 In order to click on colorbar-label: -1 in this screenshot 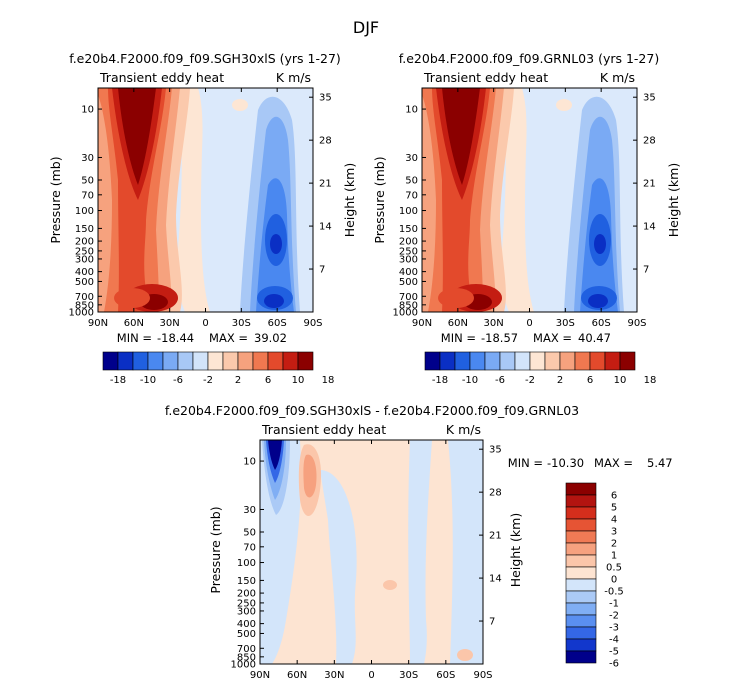, I will do `click(614, 604)`.